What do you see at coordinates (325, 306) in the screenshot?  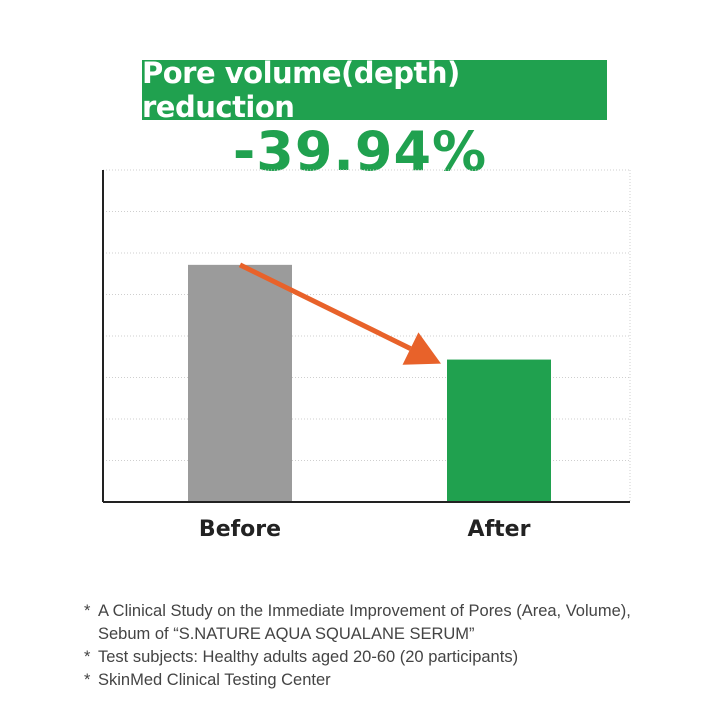 I see `trend-arrow-shaft` at bounding box center [325, 306].